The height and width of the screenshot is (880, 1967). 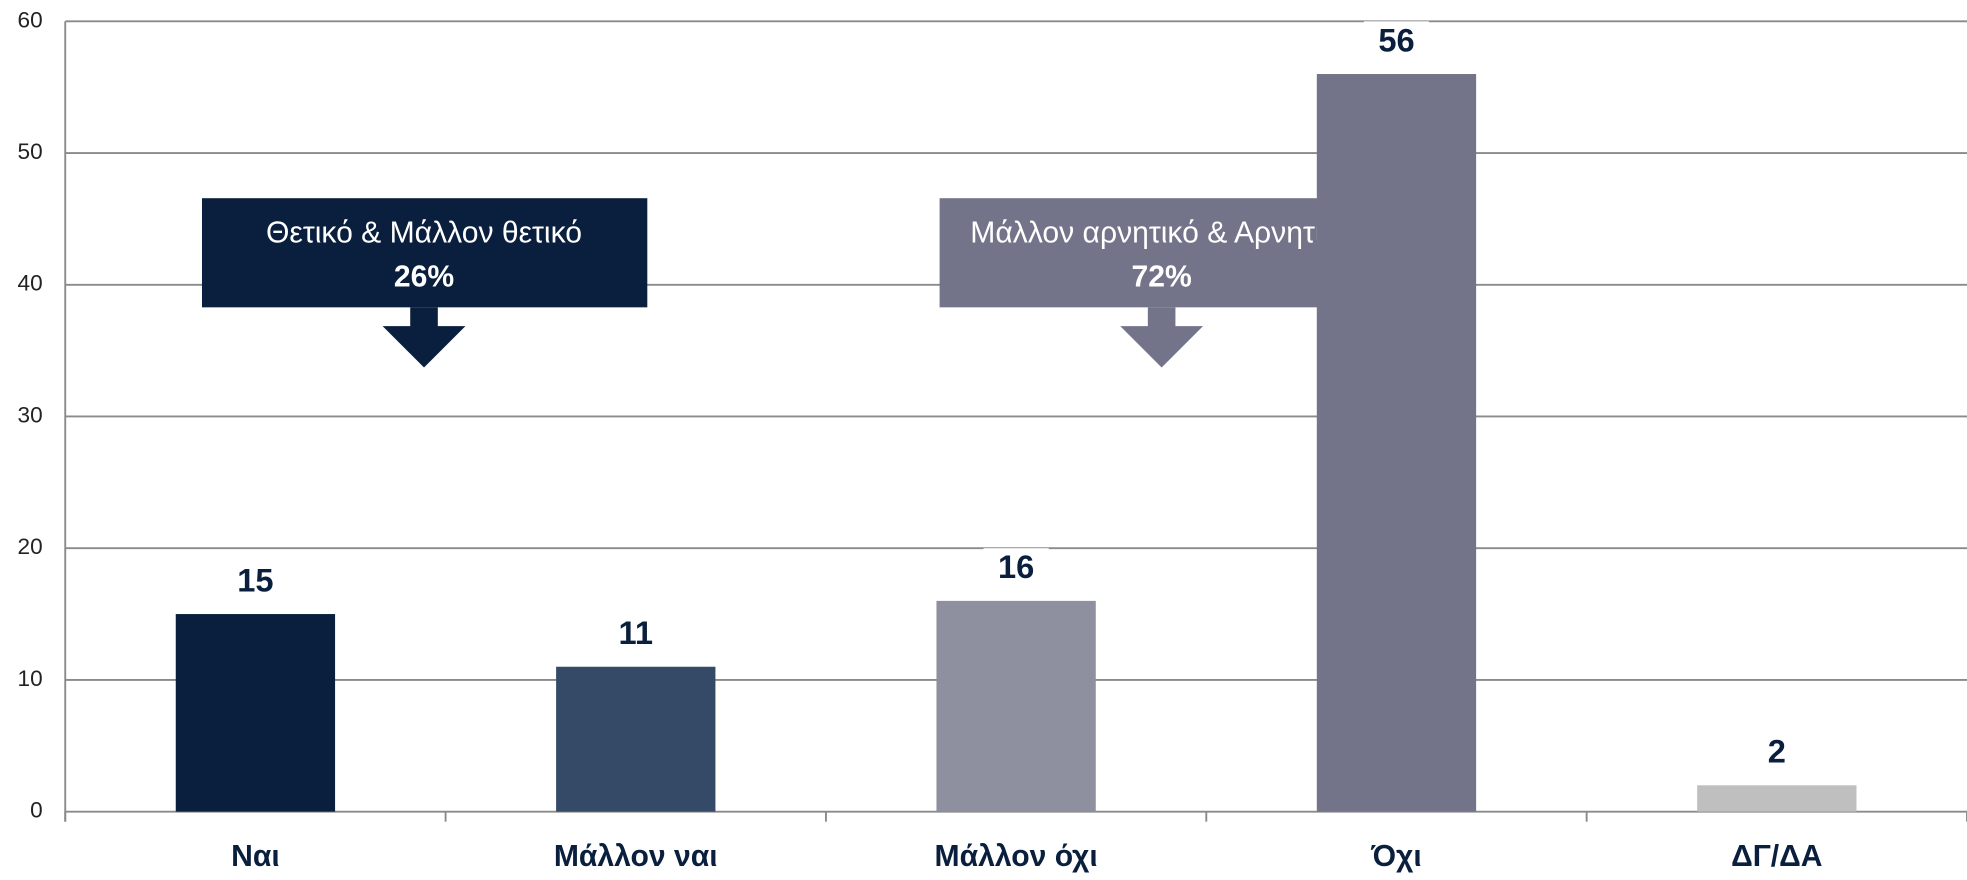 What do you see at coordinates (424, 276) in the screenshot?
I see `annotation-label: 26%` at bounding box center [424, 276].